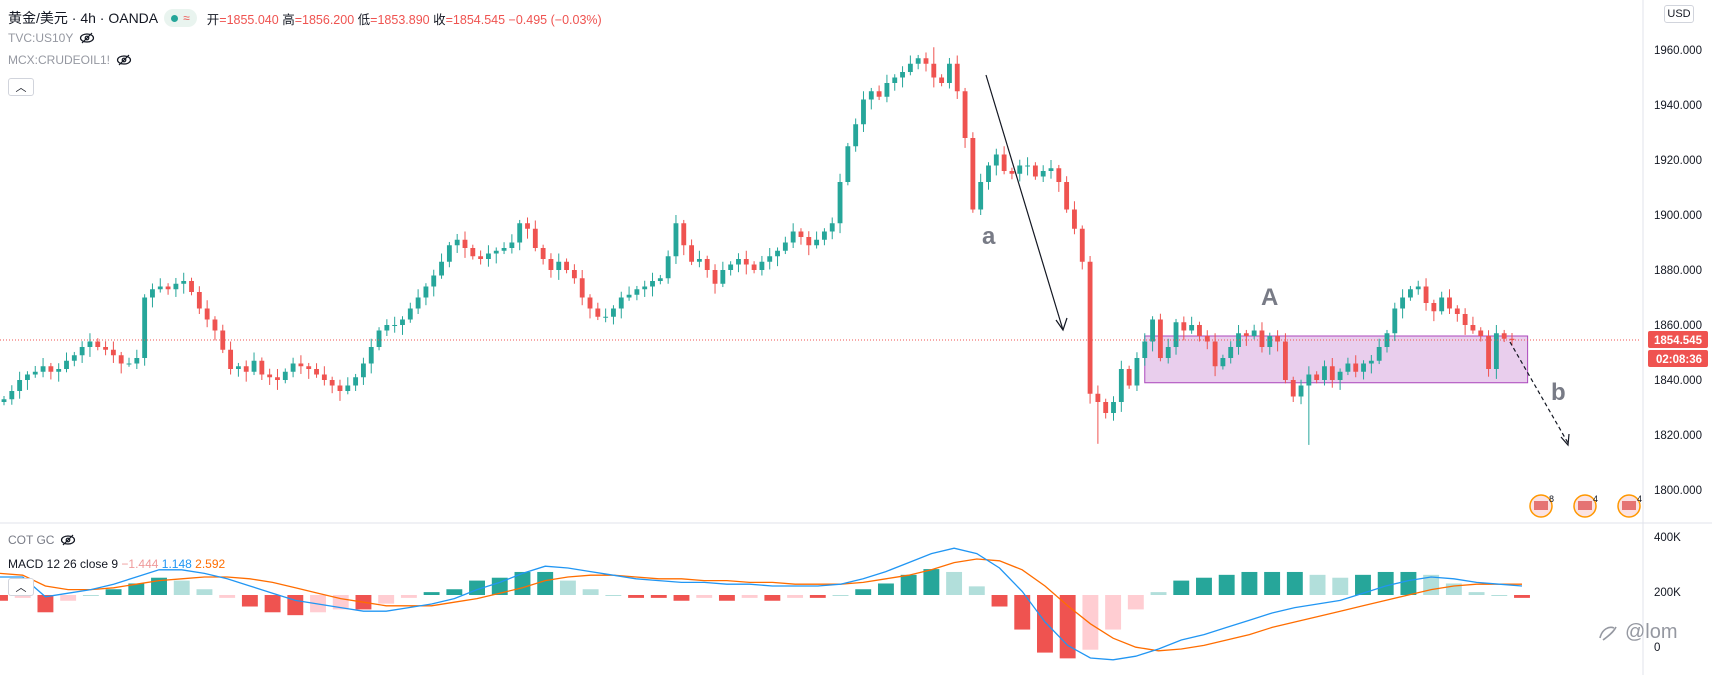  I want to click on overlay-us10y: TVC:US10Y, so click(51, 38).